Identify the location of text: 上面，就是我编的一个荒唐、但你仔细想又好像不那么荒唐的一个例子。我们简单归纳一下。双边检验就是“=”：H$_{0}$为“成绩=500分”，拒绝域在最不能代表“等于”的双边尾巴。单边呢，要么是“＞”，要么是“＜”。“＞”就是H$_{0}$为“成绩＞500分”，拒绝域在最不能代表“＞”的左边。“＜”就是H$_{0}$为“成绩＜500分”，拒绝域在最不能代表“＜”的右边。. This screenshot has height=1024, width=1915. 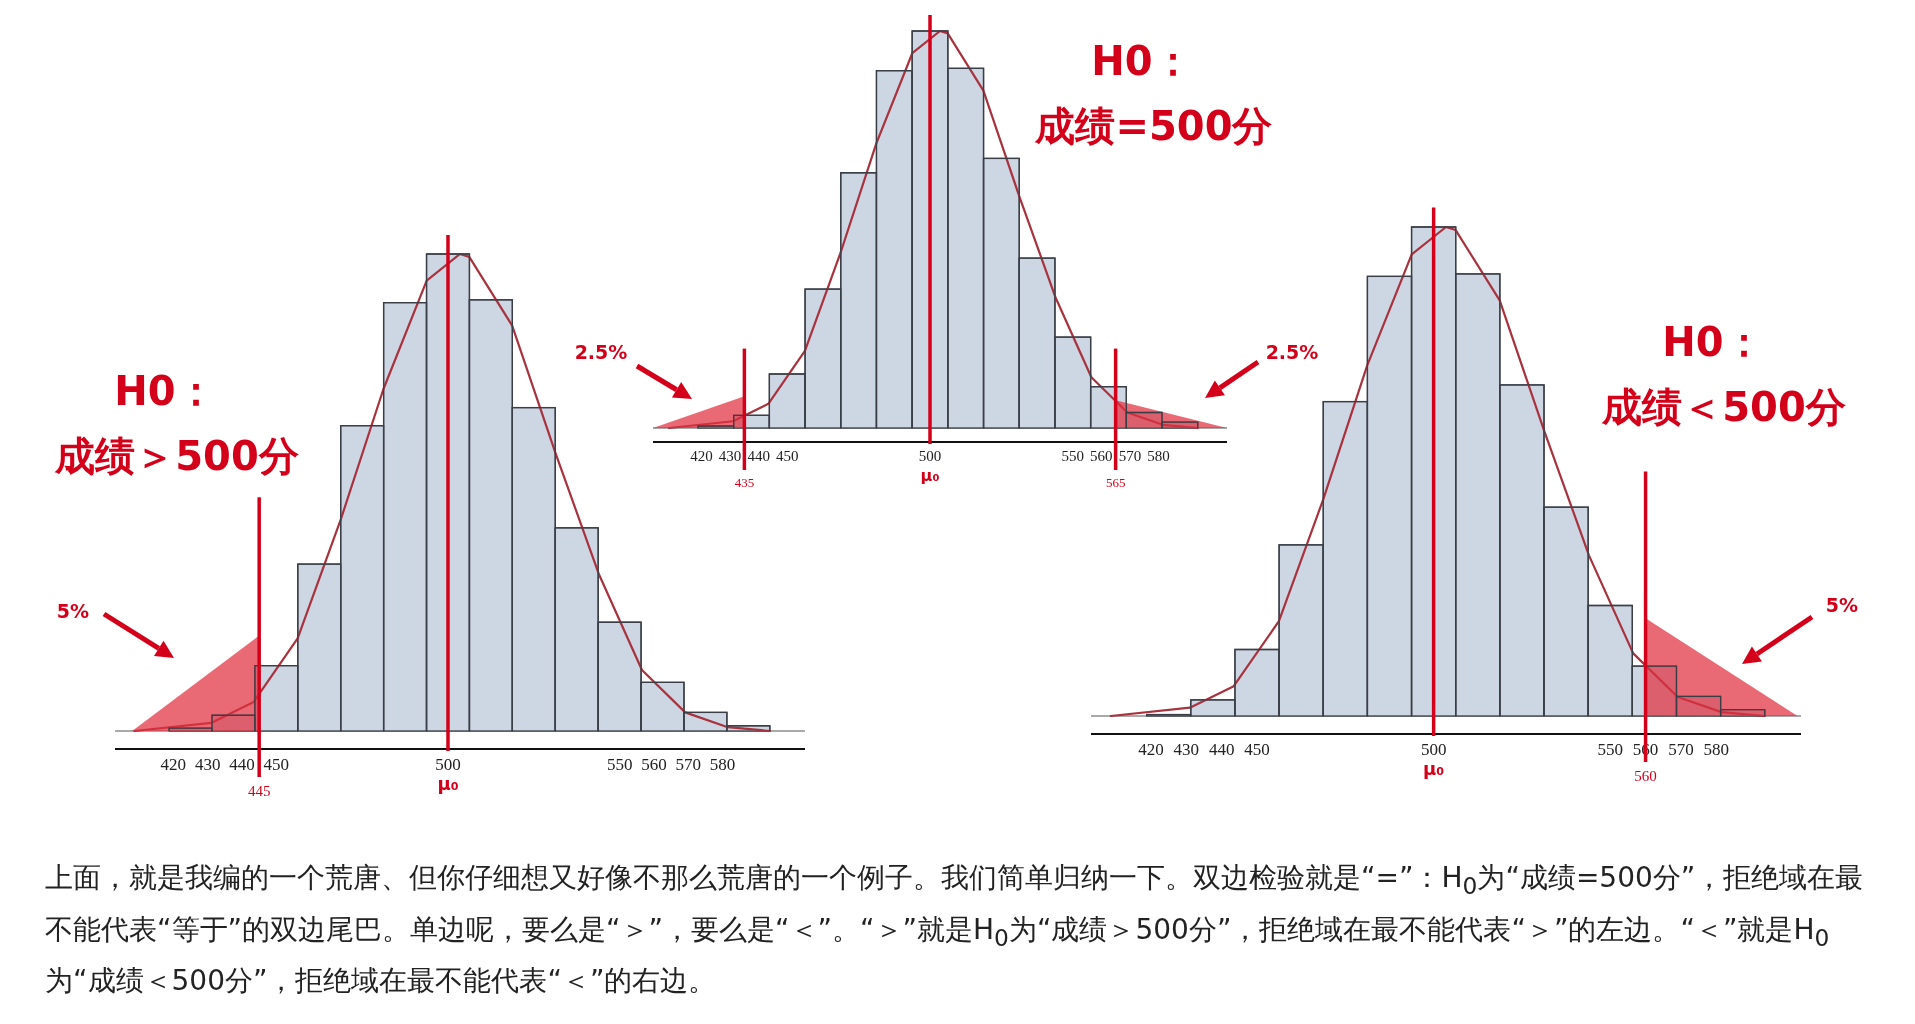
(954, 929).